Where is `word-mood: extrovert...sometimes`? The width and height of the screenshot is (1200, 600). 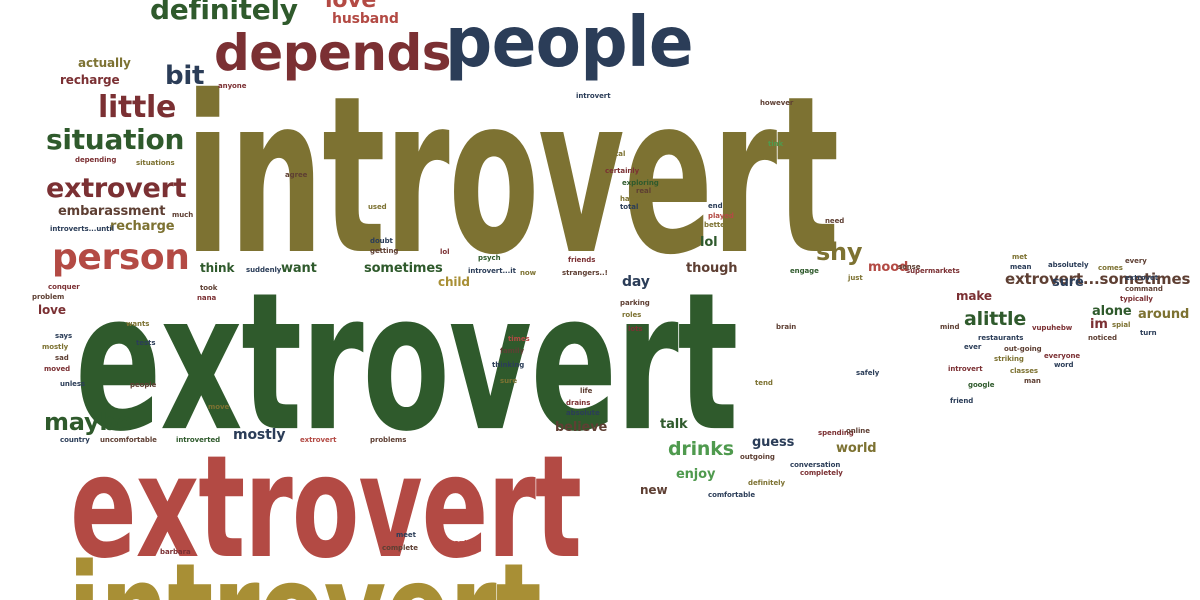 word-mood: extrovert...sometimes is located at coordinates (1098, 279).